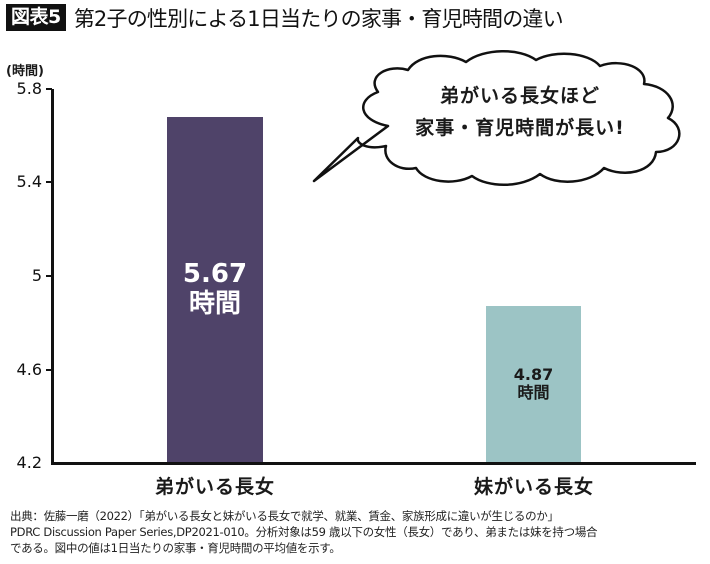 Image resolution: width=710 pixels, height=564 pixels. I want to click on y-tick-label: 5.8, so click(29, 88).